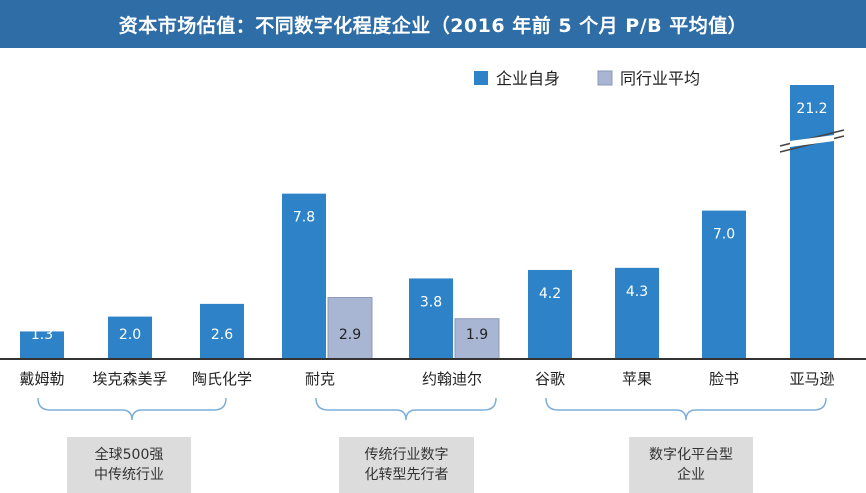  I want to click on group-box-2: 数字化平台型 企业, so click(691, 465).